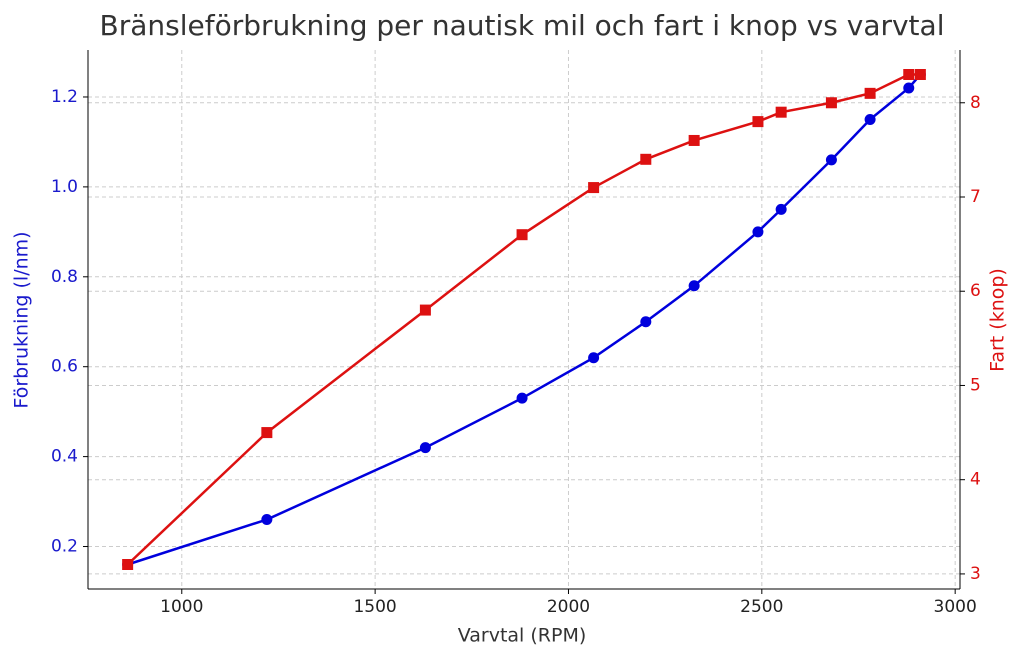  What do you see at coordinates (975, 103) in the screenshot?
I see `y2-tick-label: 8` at bounding box center [975, 103].